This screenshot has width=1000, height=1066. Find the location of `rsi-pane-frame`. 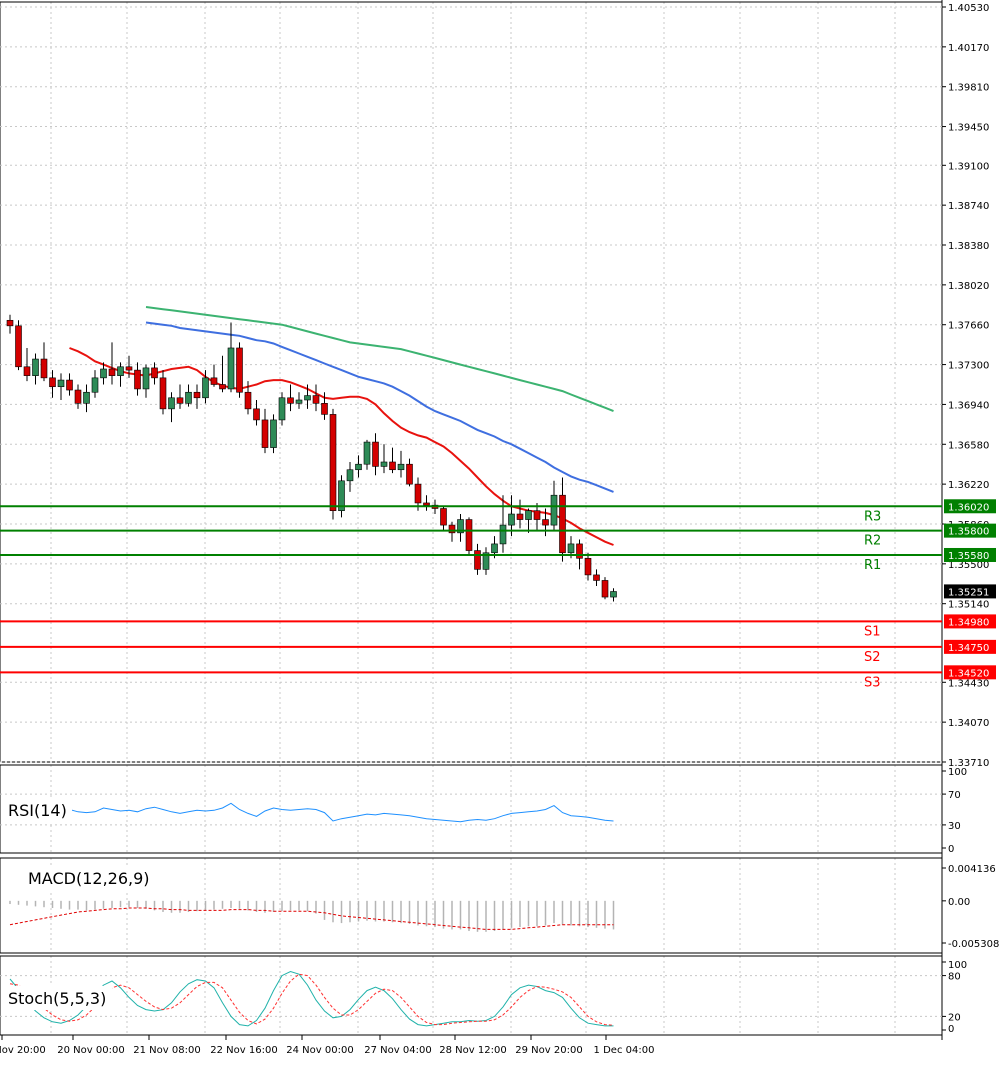

rsi-pane-frame is located at coordinates (471, 809).